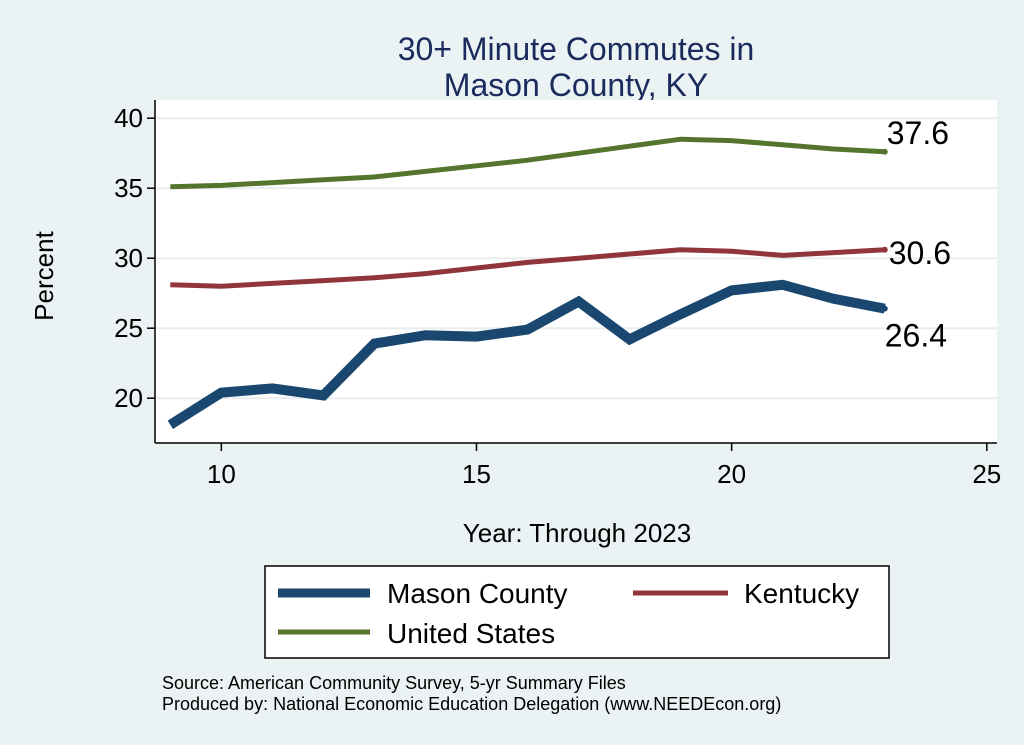  I want to click on series-line-kentucky, so click(527, 268).